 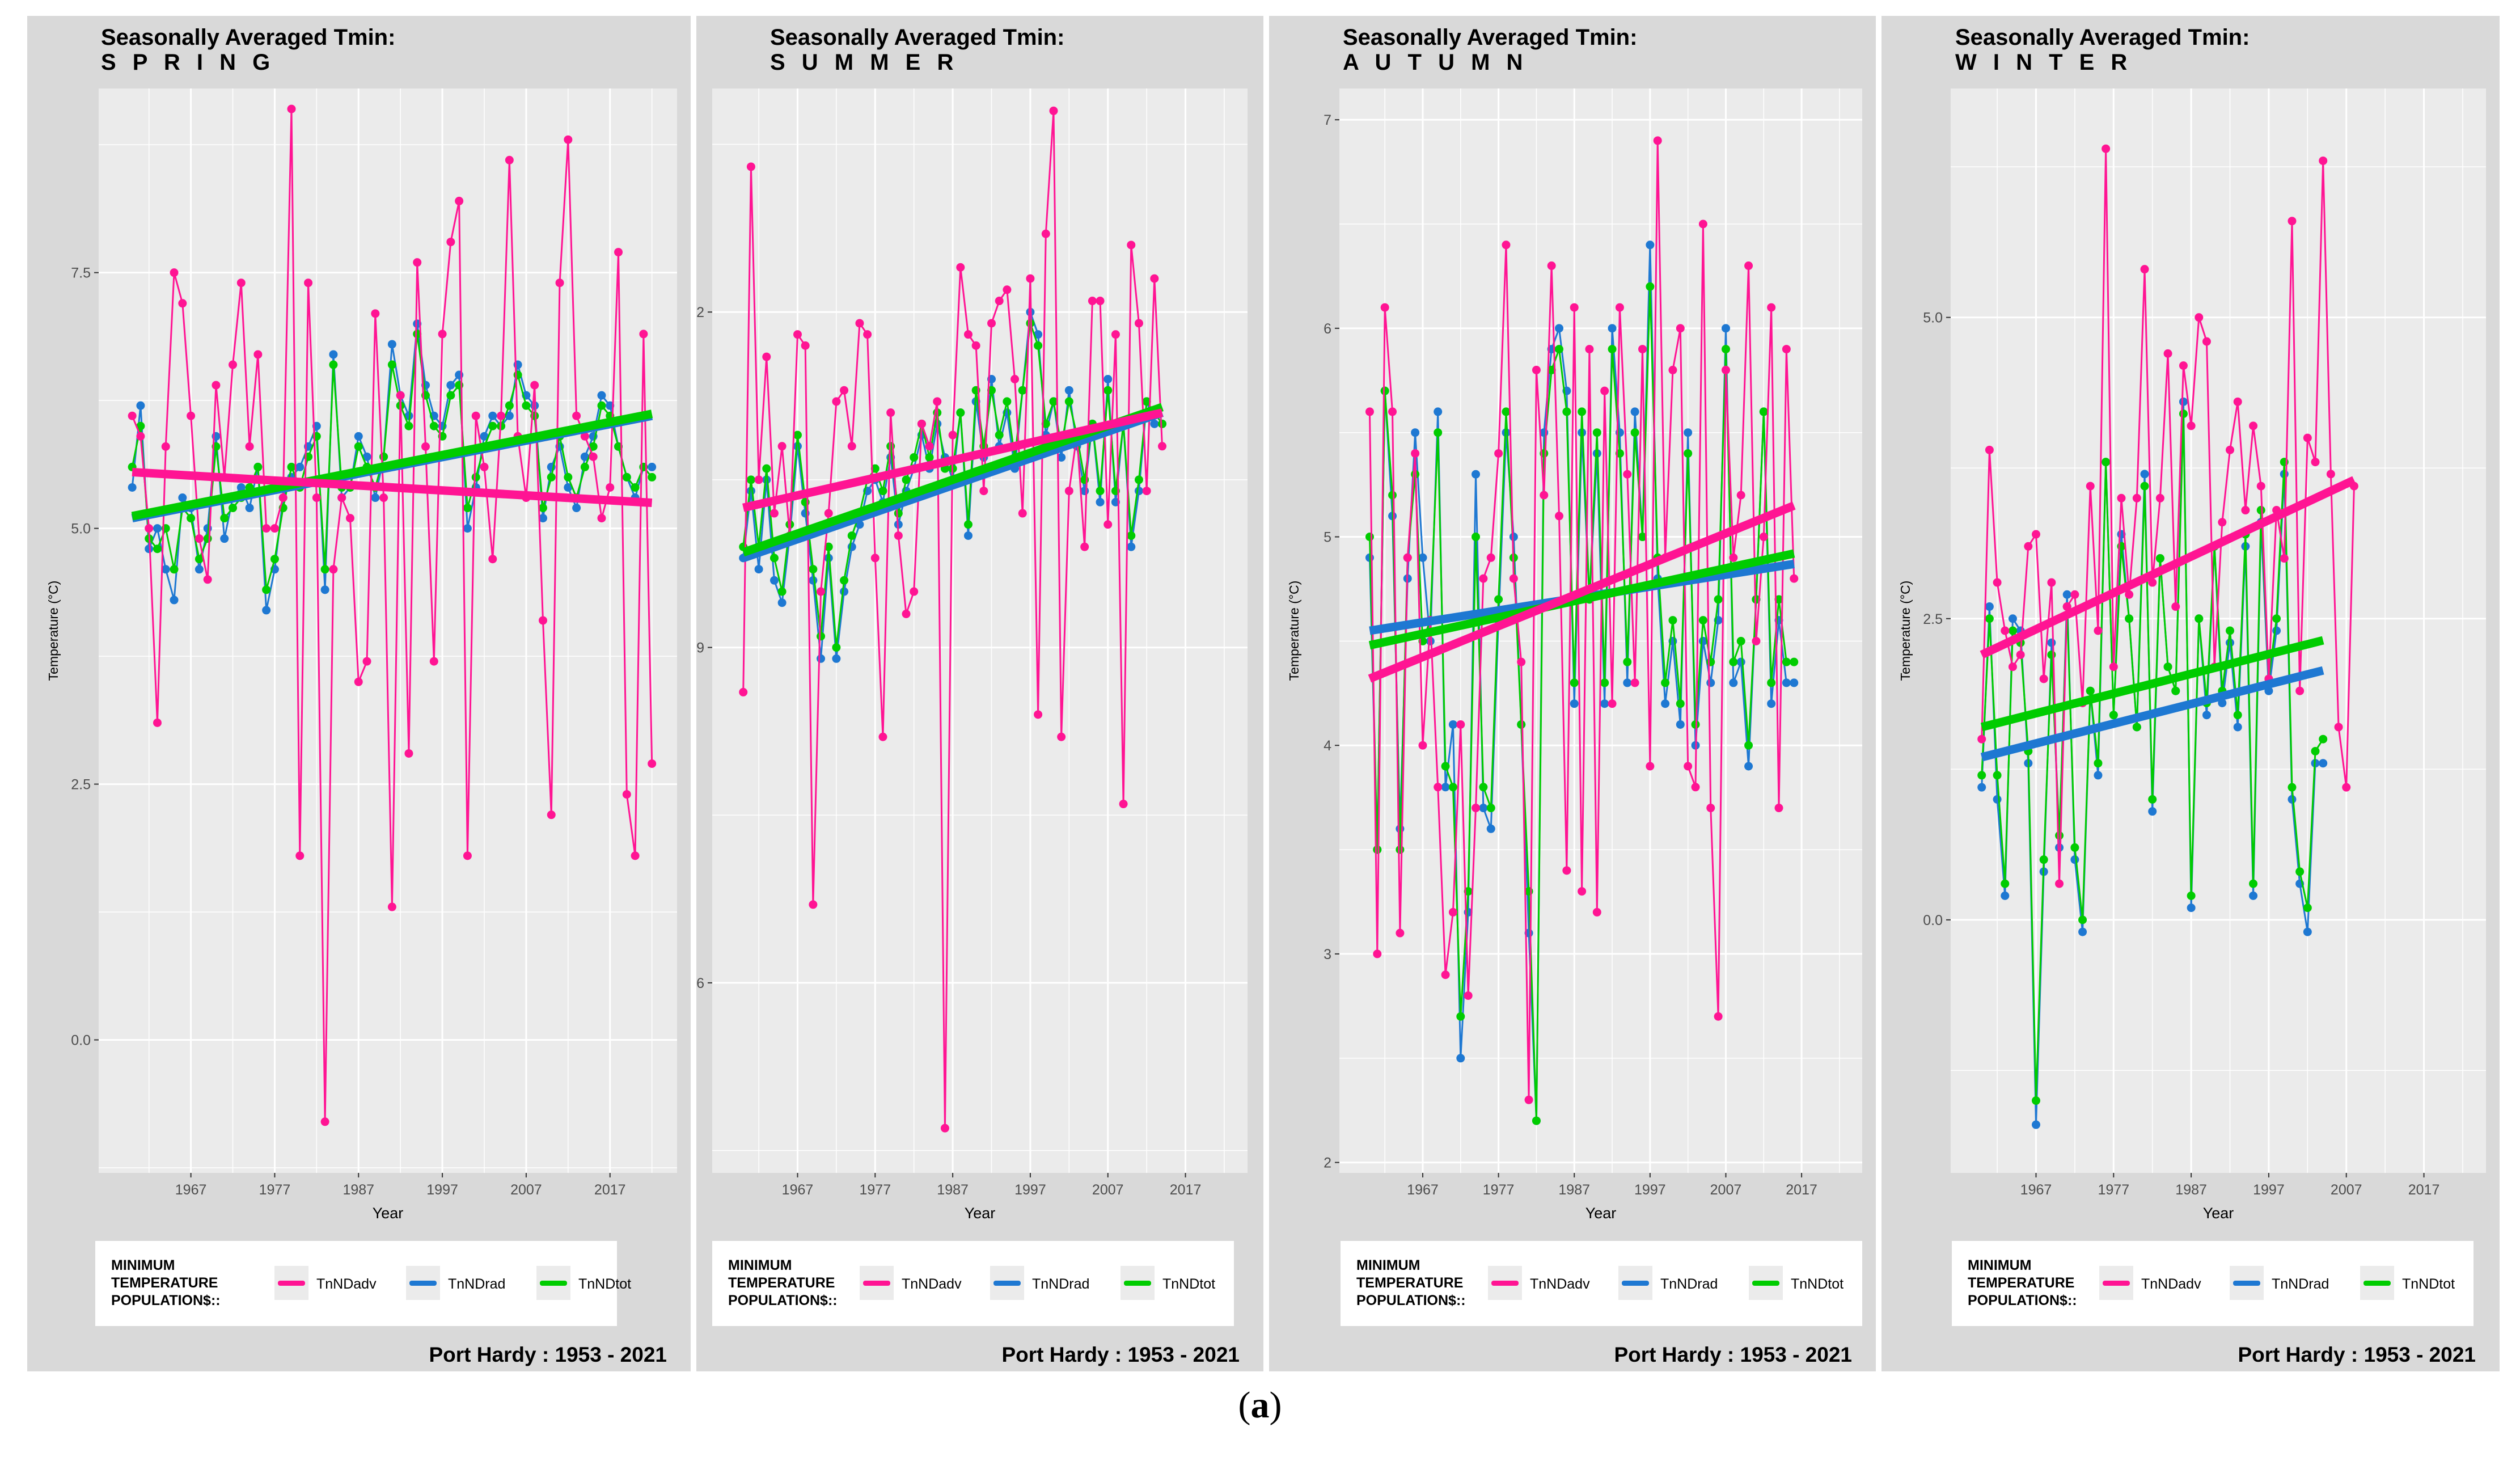 I want to click on station-caption: Port Hardy : 1953 - 2021, so click(x=1120, y=1354).